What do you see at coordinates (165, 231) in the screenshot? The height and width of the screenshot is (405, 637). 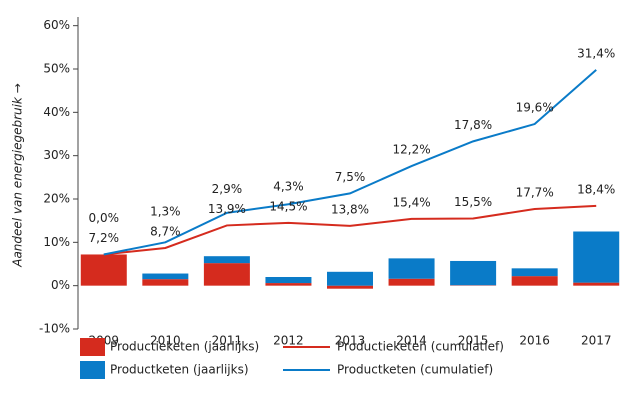 I see `data-label: 8,7%` at bounding box center [165, 231].